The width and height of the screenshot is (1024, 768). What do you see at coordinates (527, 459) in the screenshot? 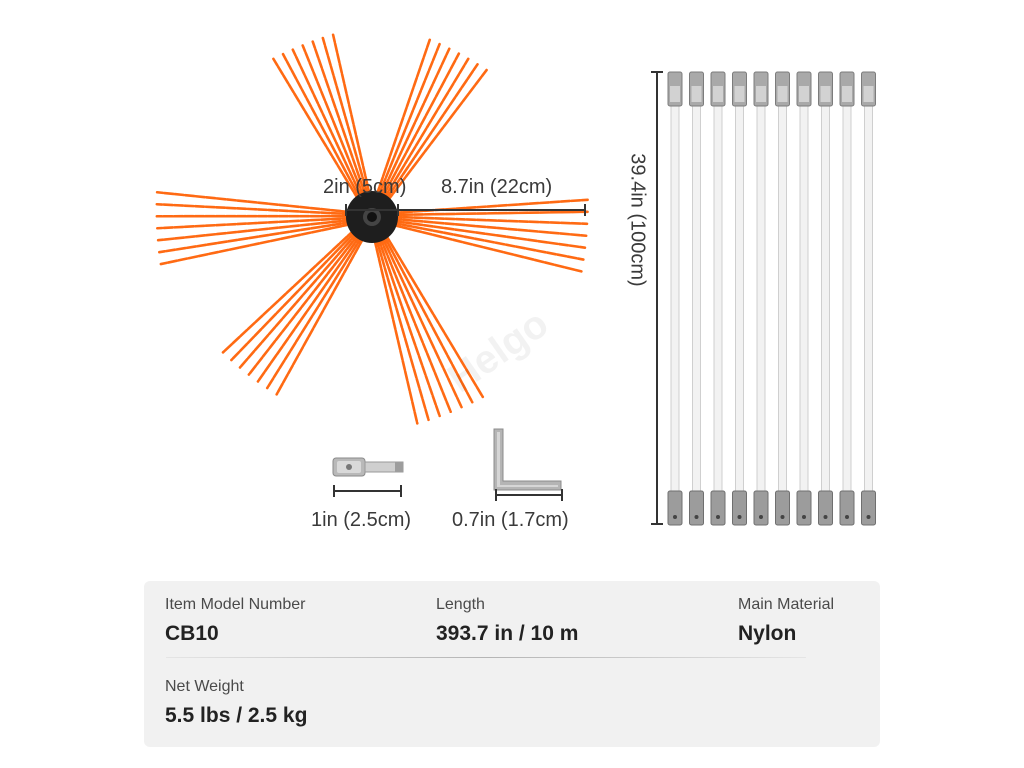
I see `hex-key-part` at bounding box center [527, 459].